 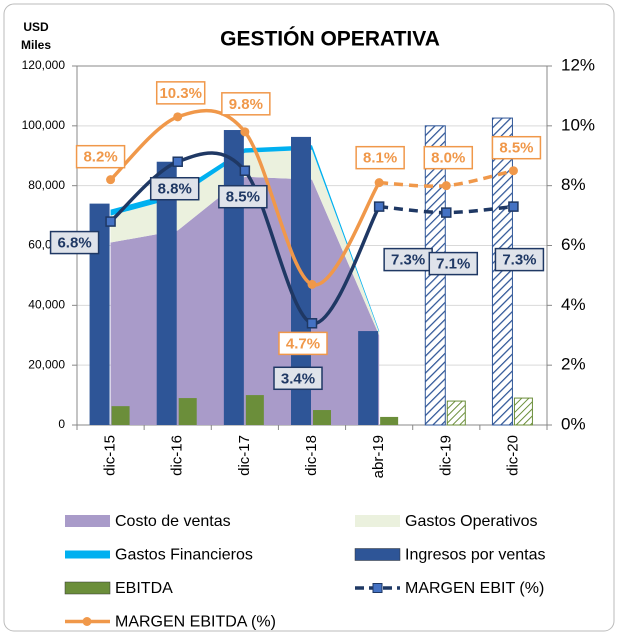 I want to click on y2-tick-label: 2%, so click(x=573, y=364).